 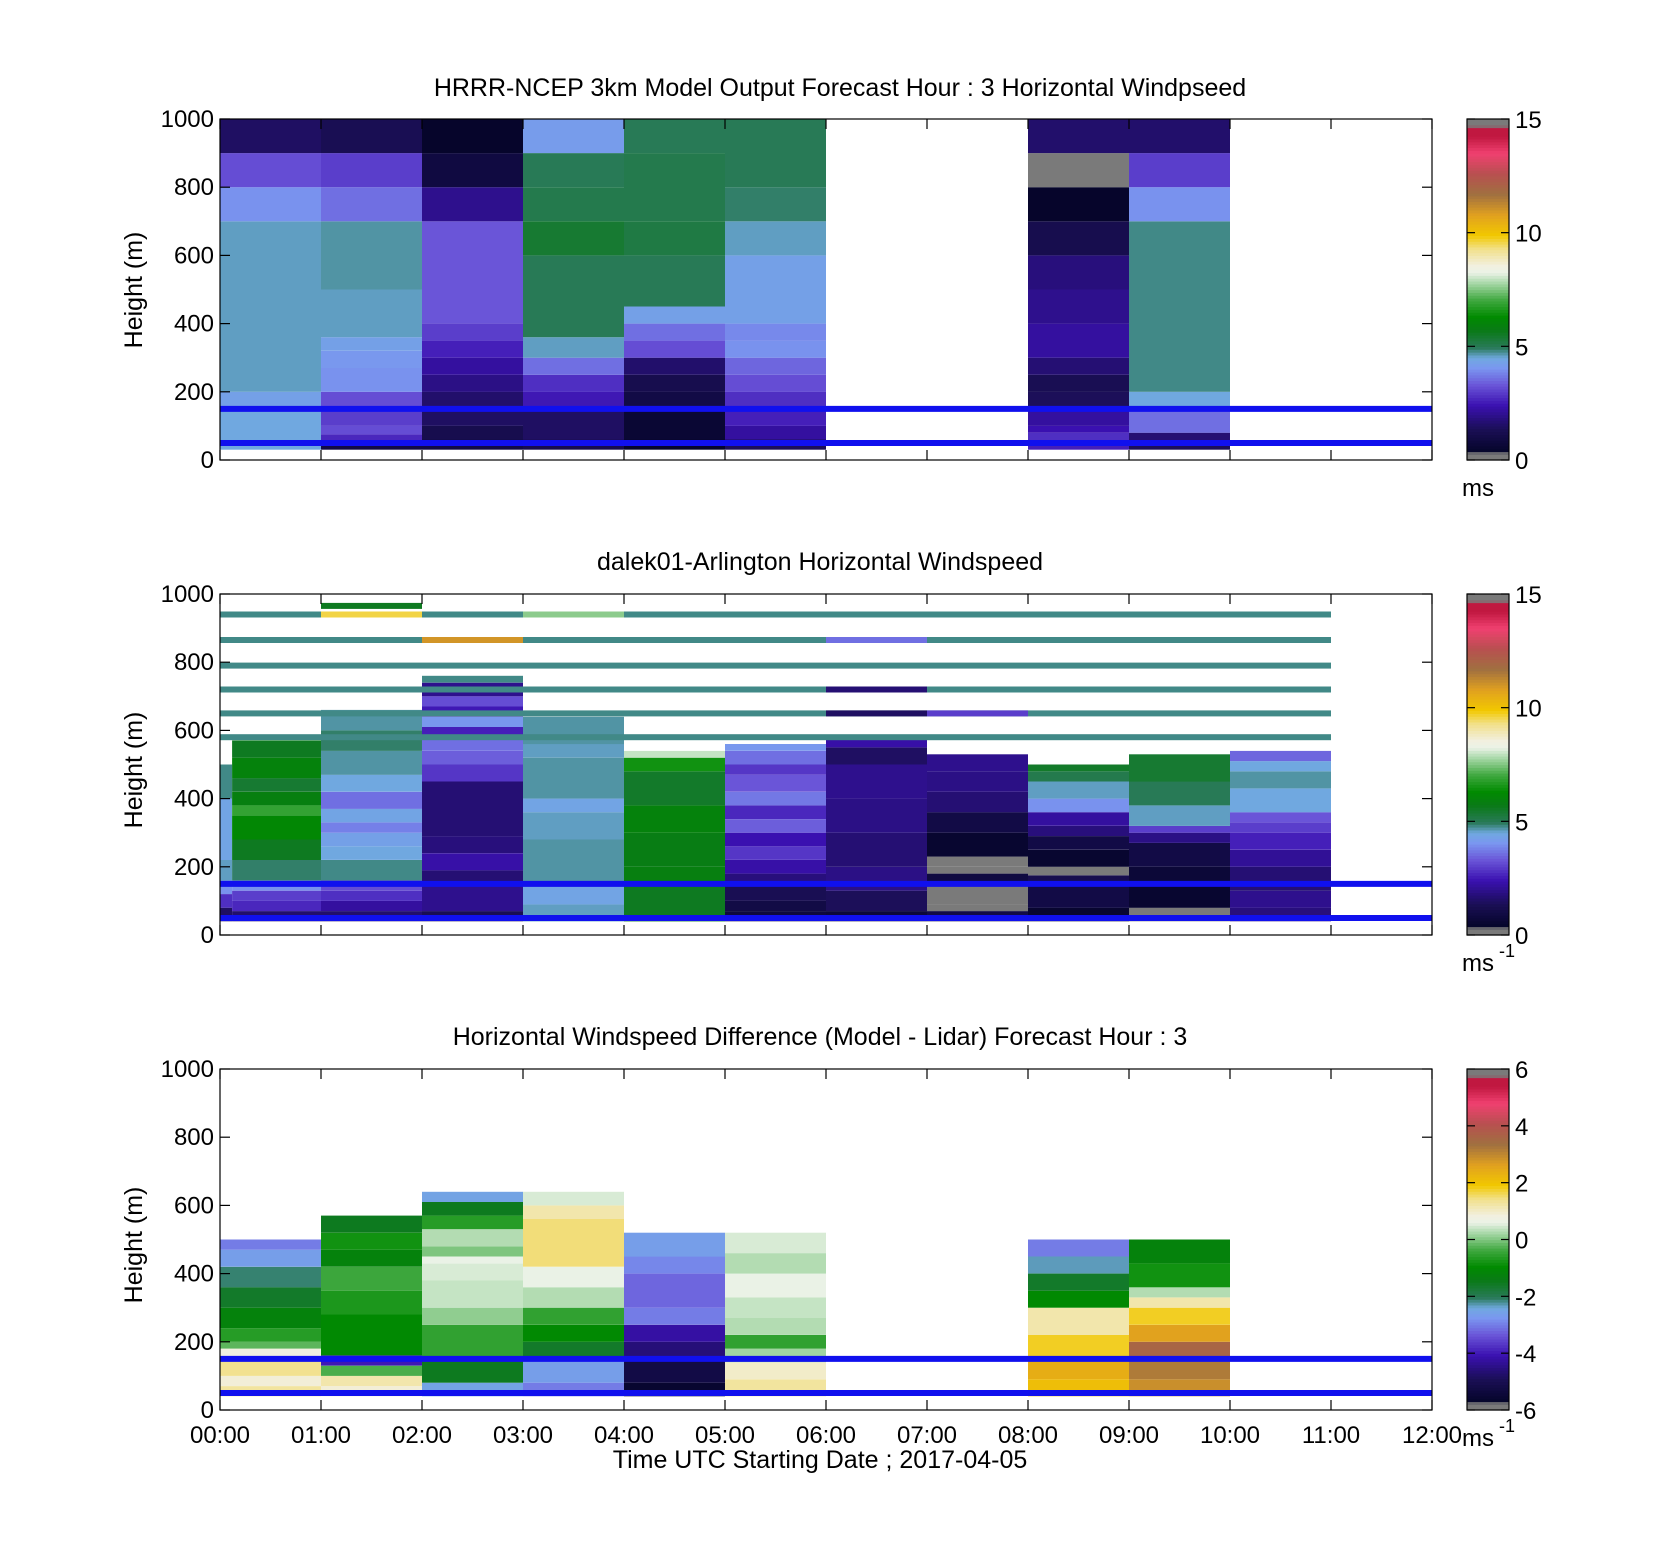 What do you see at coordinates (1432, 1435) in the screenshot?
I see `x-tick-label: 12:00` at bounding box center [1432, 1435].